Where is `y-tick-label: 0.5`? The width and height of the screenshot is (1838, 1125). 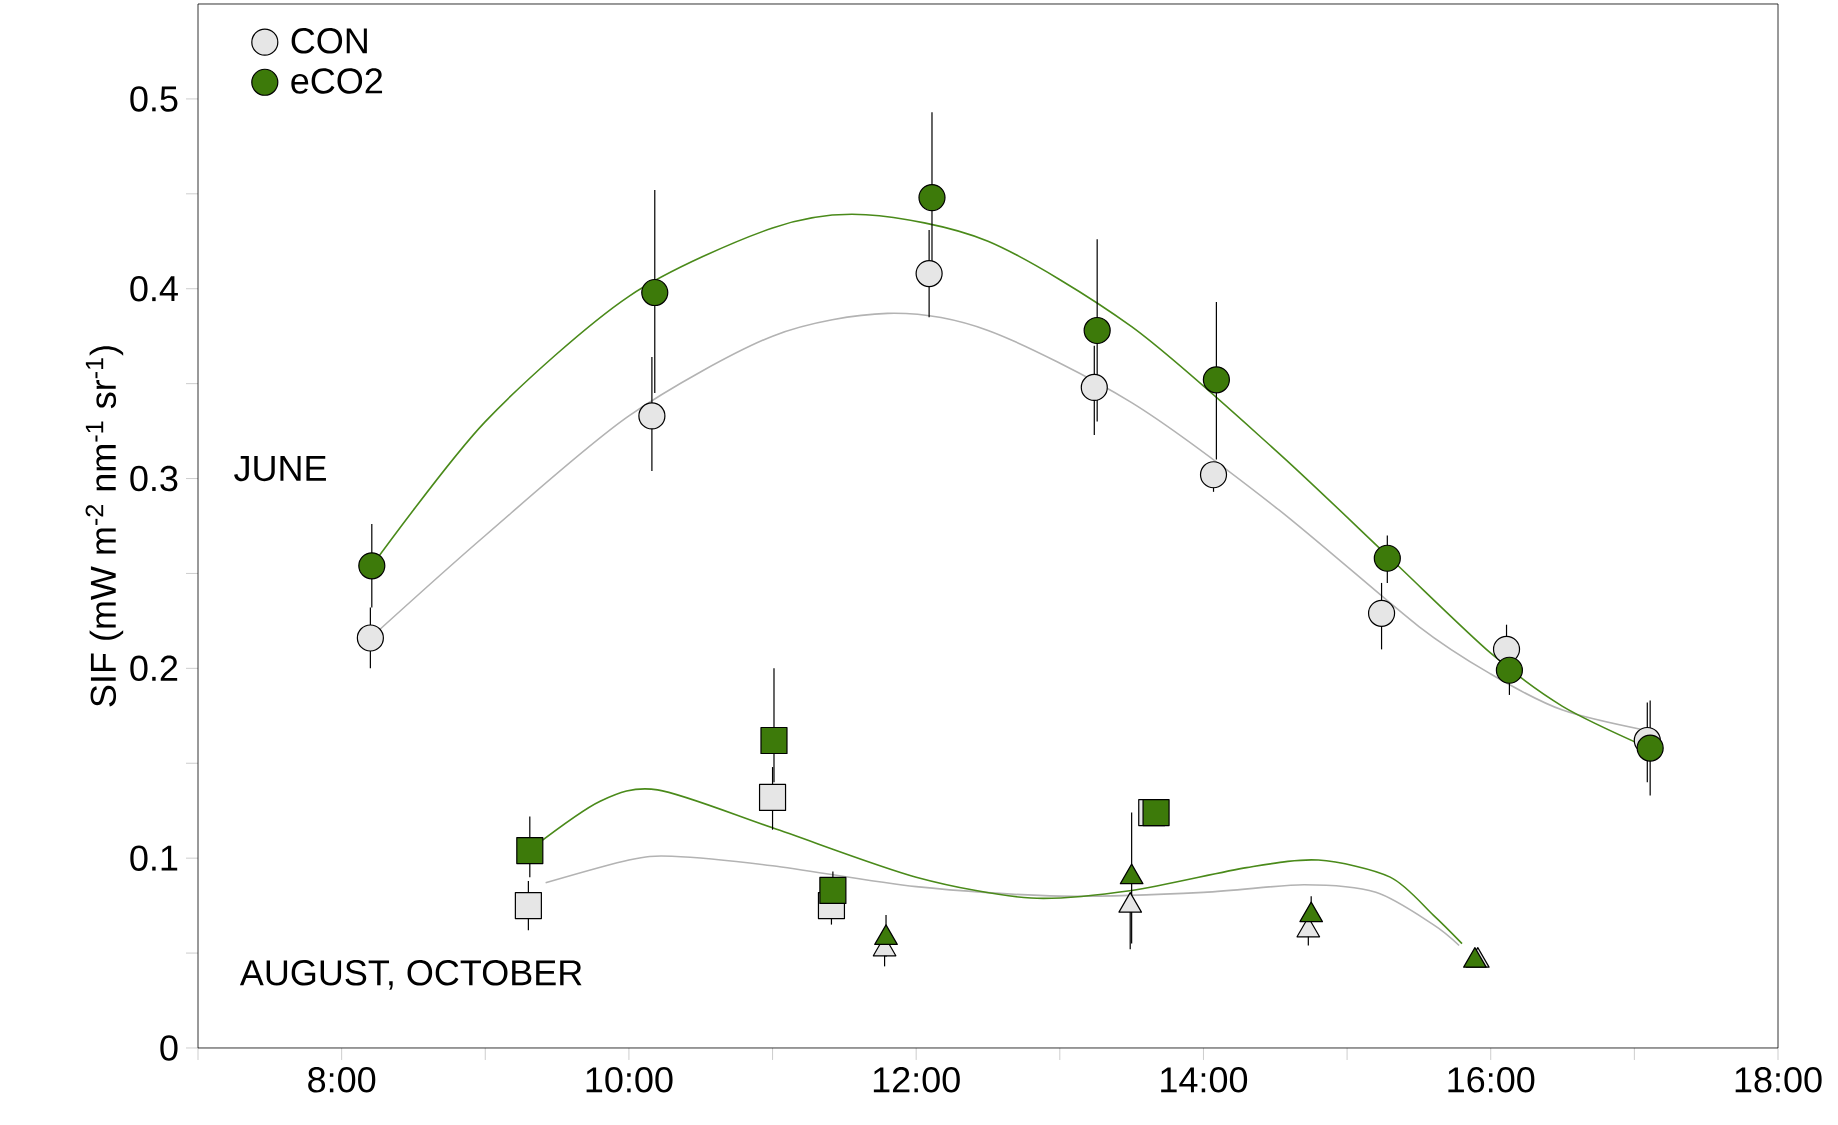 y-tick-label: 0.5 is located at coordinates (154, 99).